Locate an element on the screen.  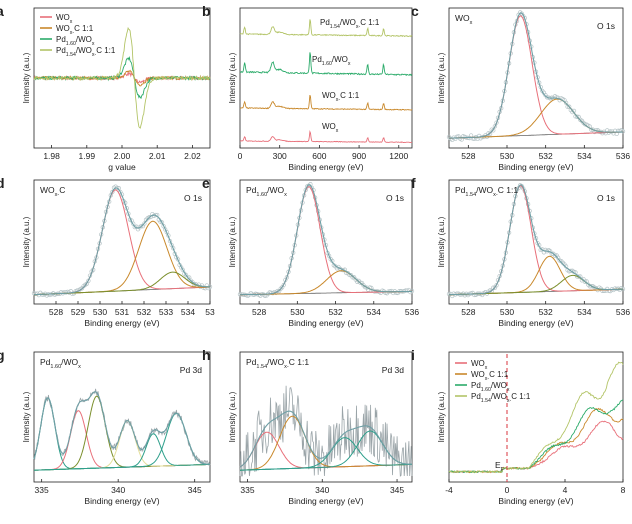
x-tick-label: 1.98 is located at coordinates (51, 156).